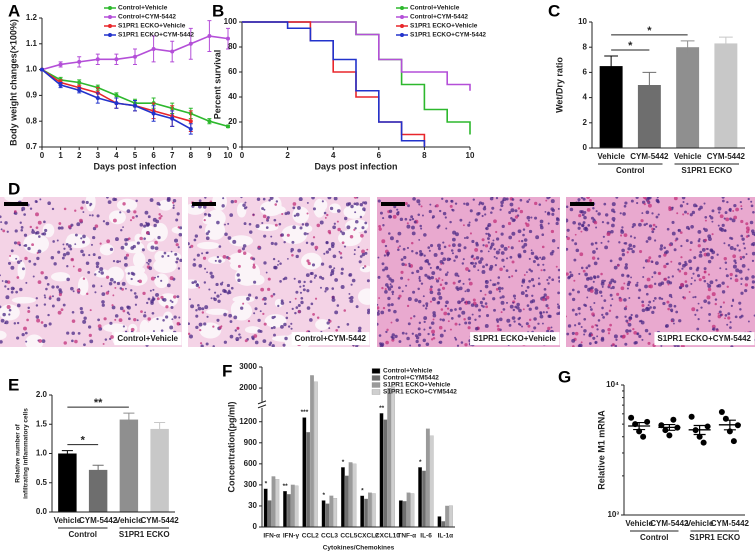  What do you see at coordinates (110, 26) in the screenshot?
I see `legend-marker` at bounding box center [110, 26].